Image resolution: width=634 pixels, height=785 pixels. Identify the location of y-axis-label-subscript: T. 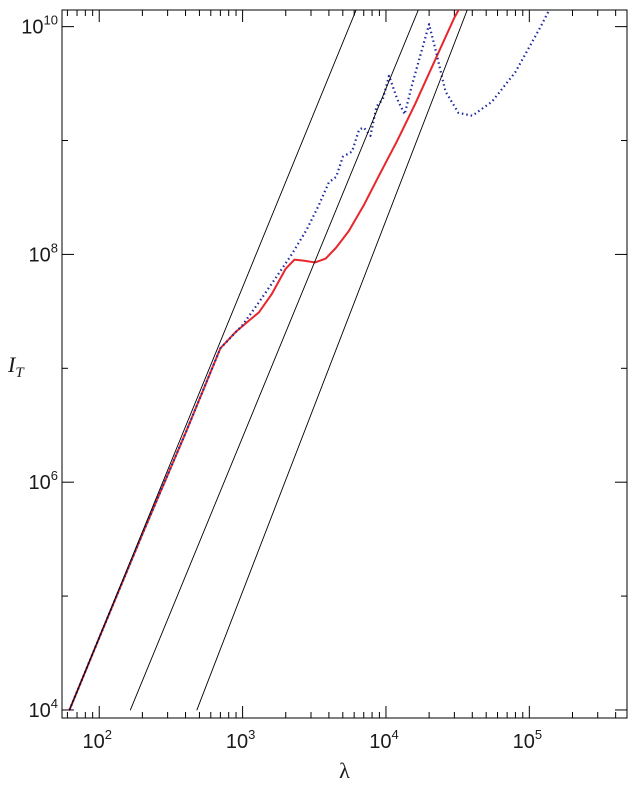
(20, 373).